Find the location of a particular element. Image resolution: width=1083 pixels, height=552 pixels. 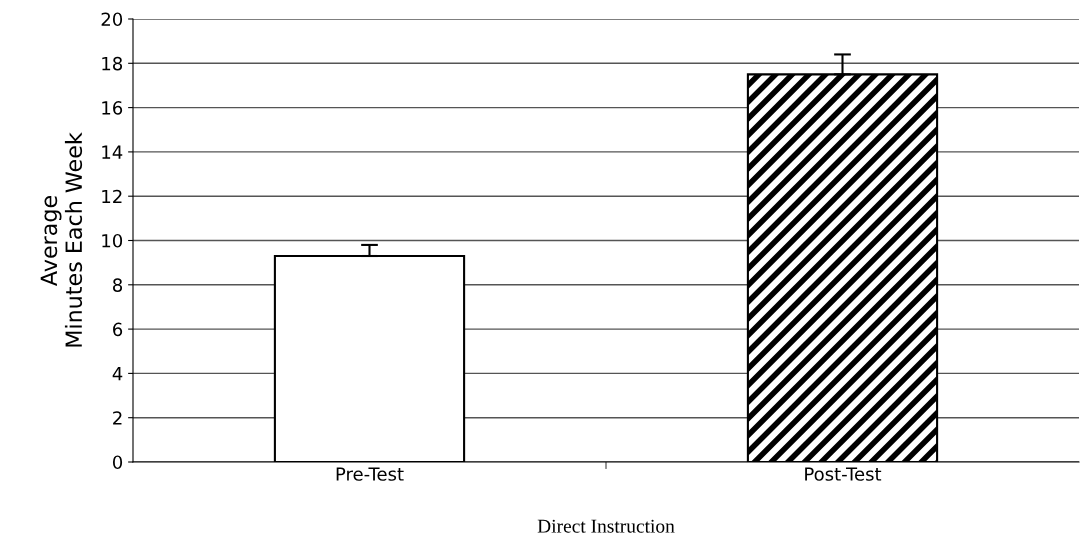

y-tick-label: 16 is located at coordinates (112, 108).